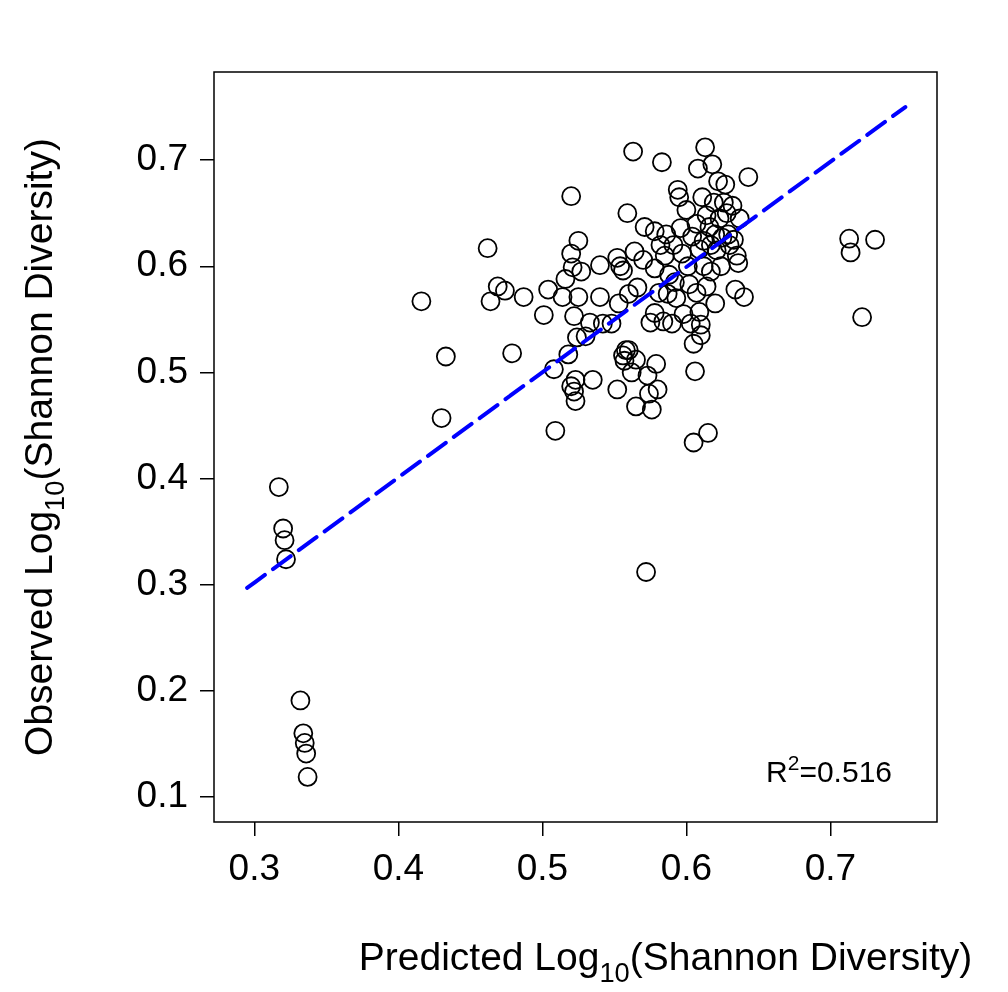 The width and height of the screenshot is (1008, 992). I want to click on x-tick-label: 0.6, so click(686, 868).